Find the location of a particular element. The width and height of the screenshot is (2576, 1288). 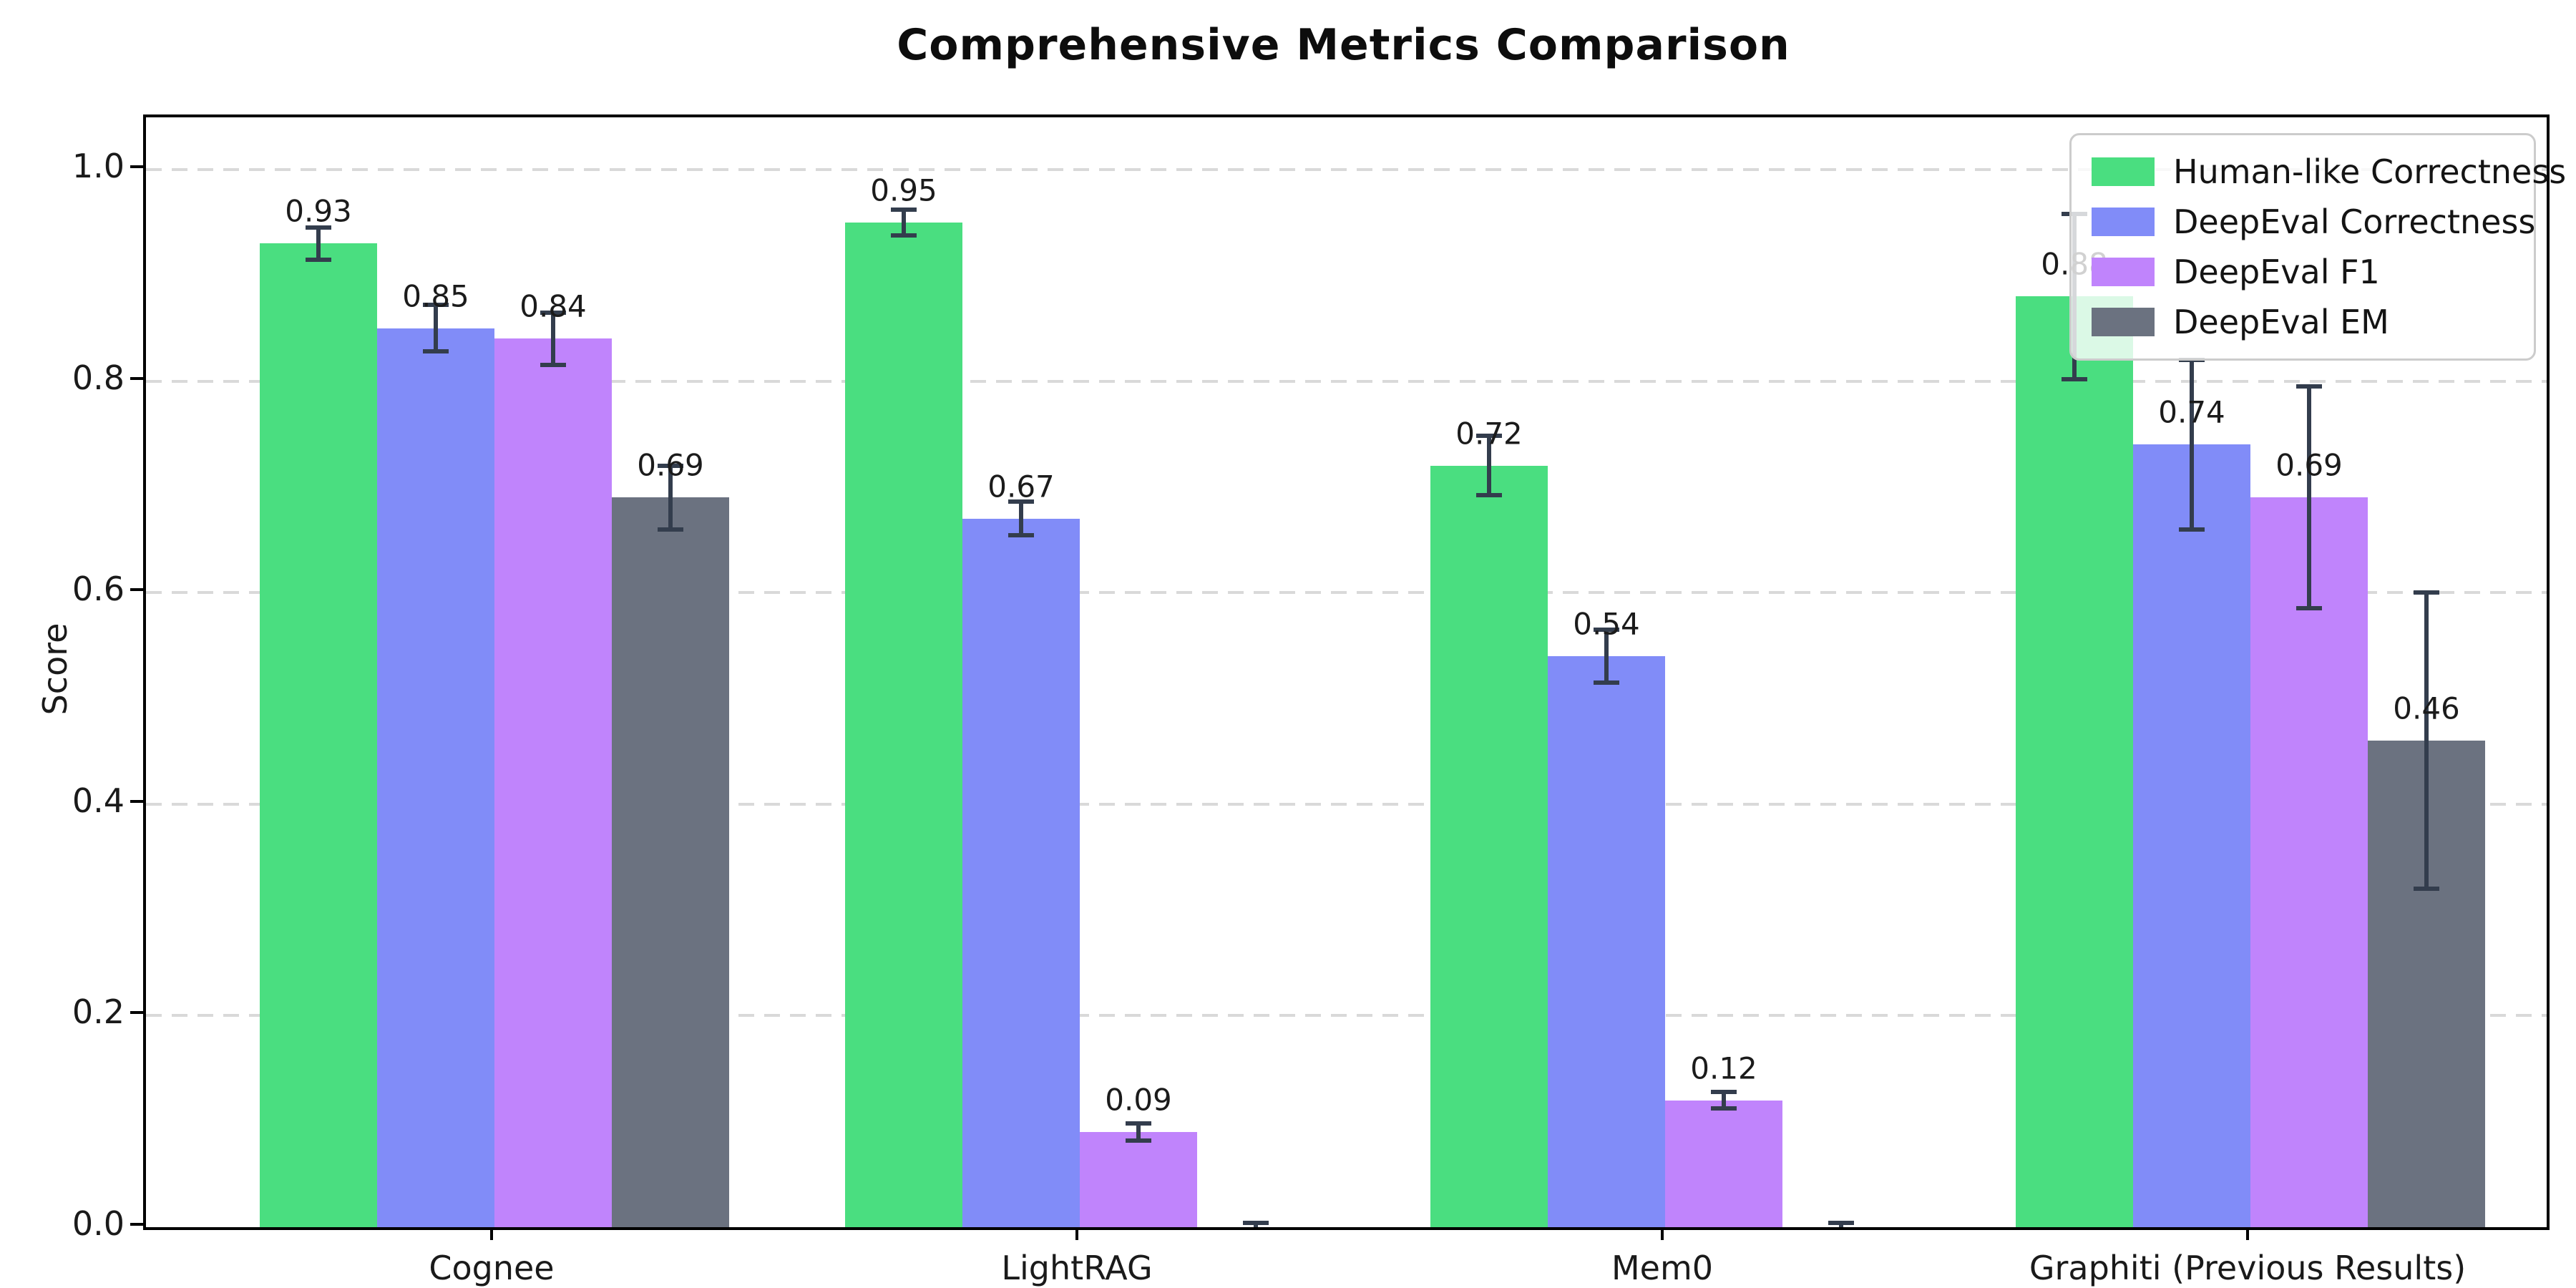

y-tick-label: 0.8 is located at coordinates (98, 377).